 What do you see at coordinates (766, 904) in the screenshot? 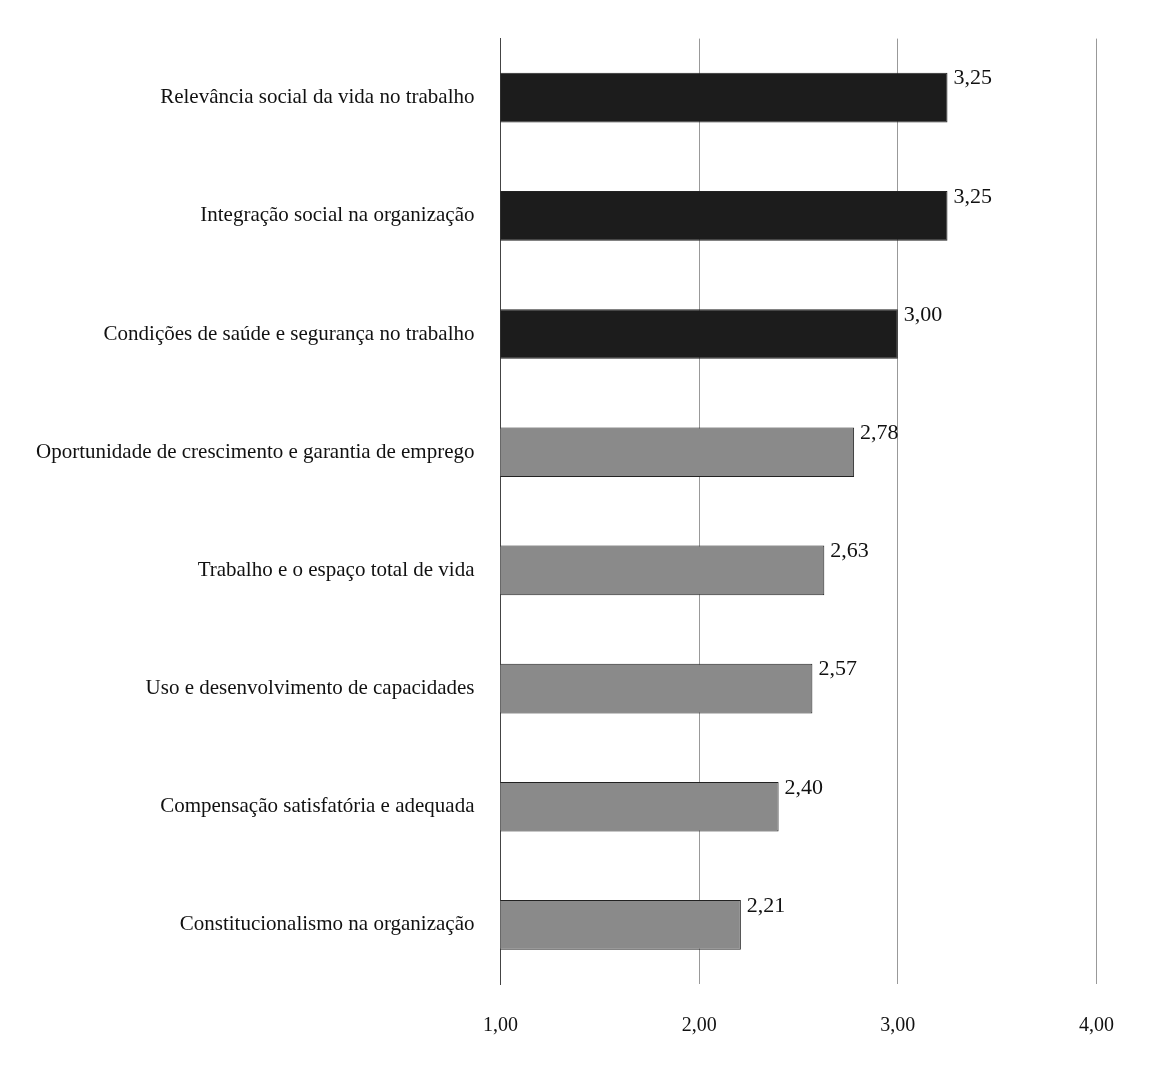
I see `data-label: 2,21` at bounding box center [766, 904].